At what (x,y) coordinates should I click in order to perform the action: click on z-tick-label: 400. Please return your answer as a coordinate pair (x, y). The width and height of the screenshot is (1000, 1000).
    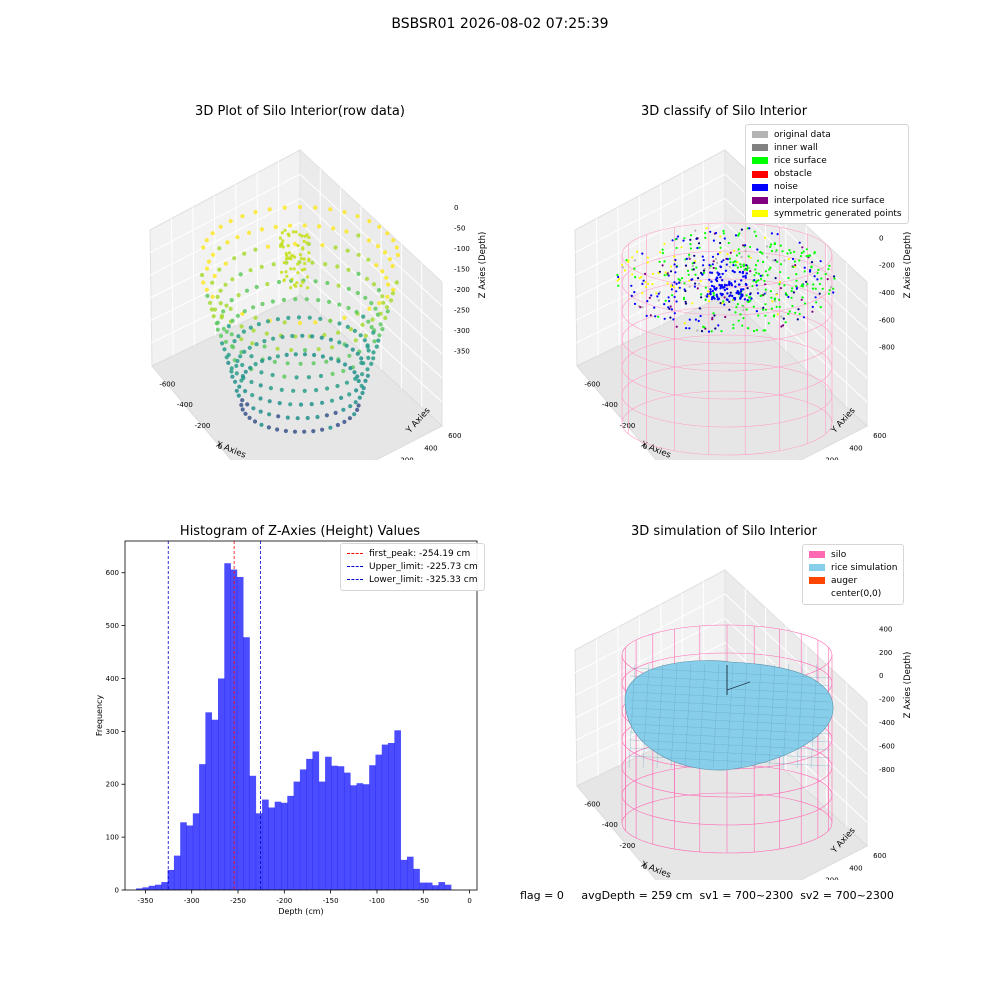
    Looking at the image, I should click on (885, 629).